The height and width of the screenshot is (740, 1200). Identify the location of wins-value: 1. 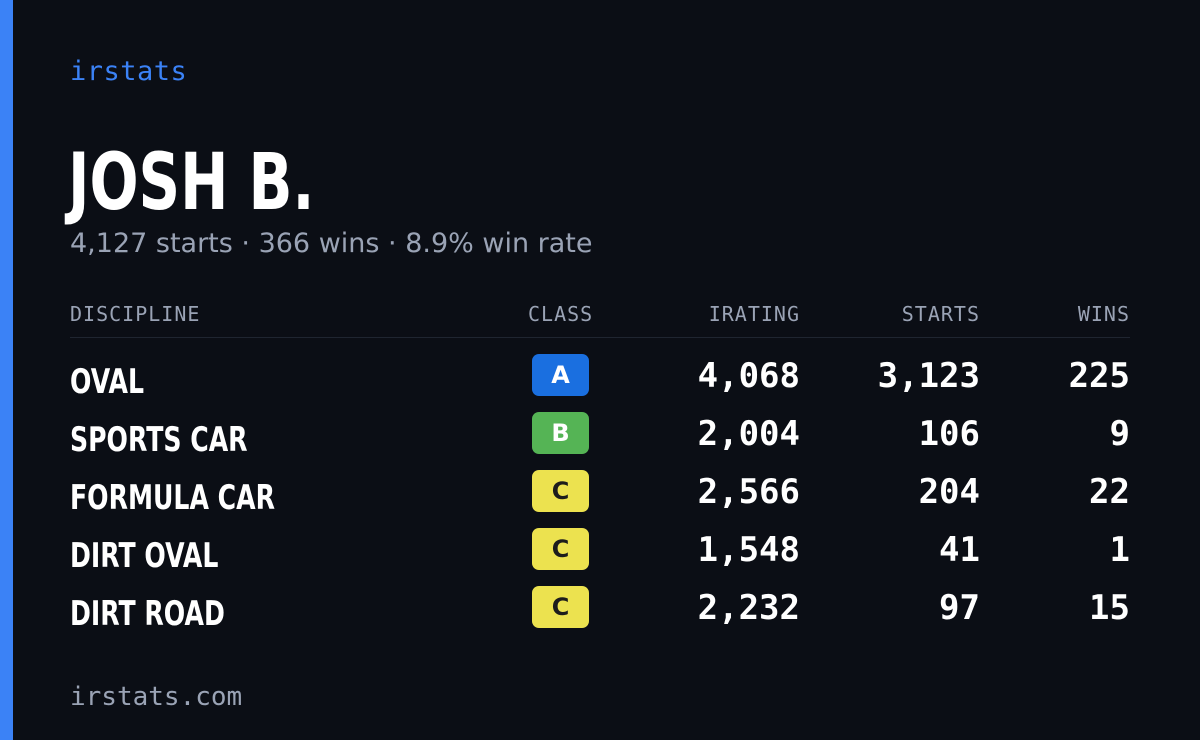
(1119, 550).